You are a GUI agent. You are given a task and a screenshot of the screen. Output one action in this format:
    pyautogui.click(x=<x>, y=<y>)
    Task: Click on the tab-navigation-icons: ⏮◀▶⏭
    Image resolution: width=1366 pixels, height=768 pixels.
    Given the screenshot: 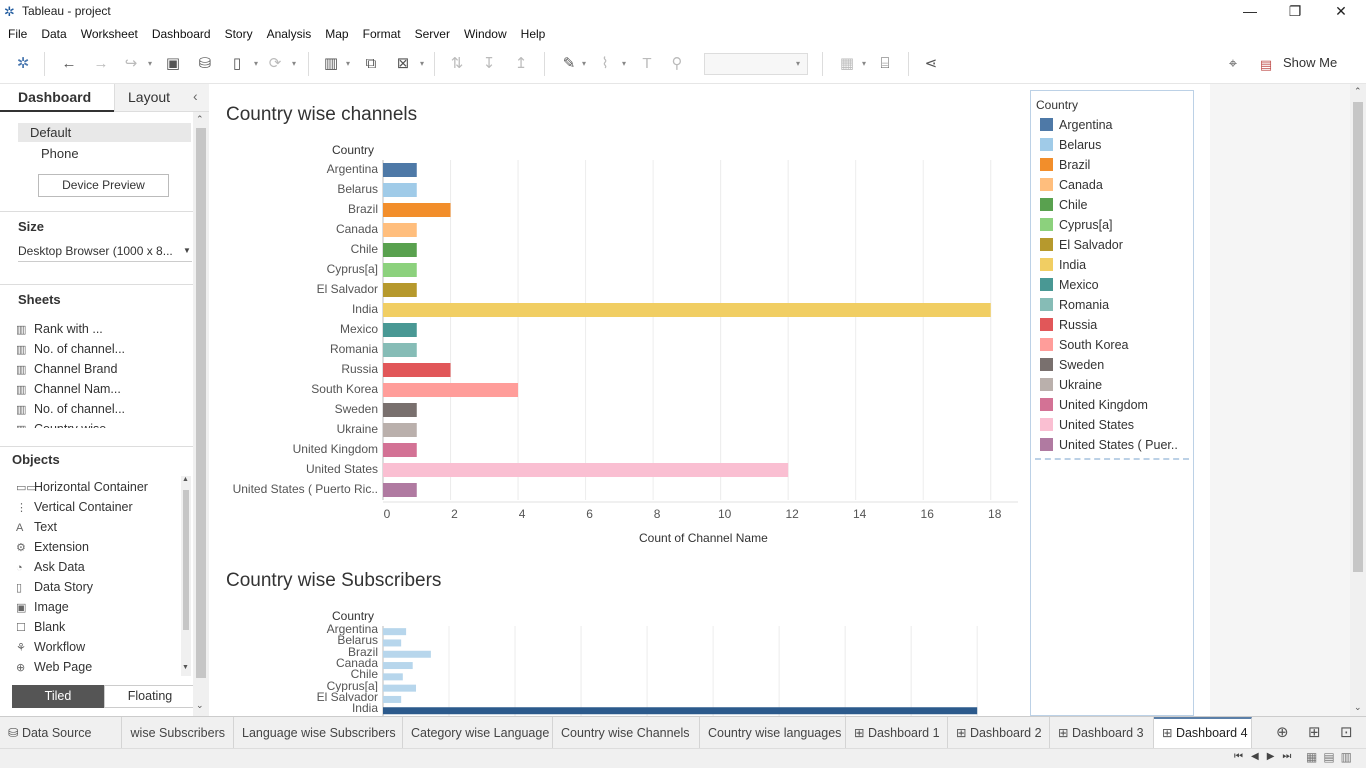 What is the action you would take?
    pyautogui.click(x=1267, y=756)
    